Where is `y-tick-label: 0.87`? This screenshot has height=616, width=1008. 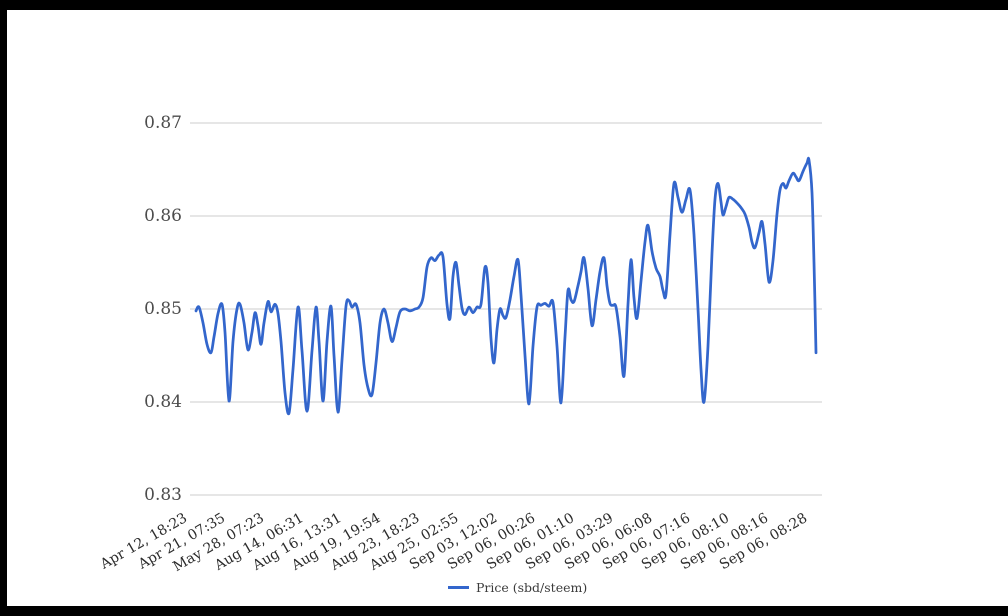 y-tick-label: 0.87 is located at coordinates (163, 123).